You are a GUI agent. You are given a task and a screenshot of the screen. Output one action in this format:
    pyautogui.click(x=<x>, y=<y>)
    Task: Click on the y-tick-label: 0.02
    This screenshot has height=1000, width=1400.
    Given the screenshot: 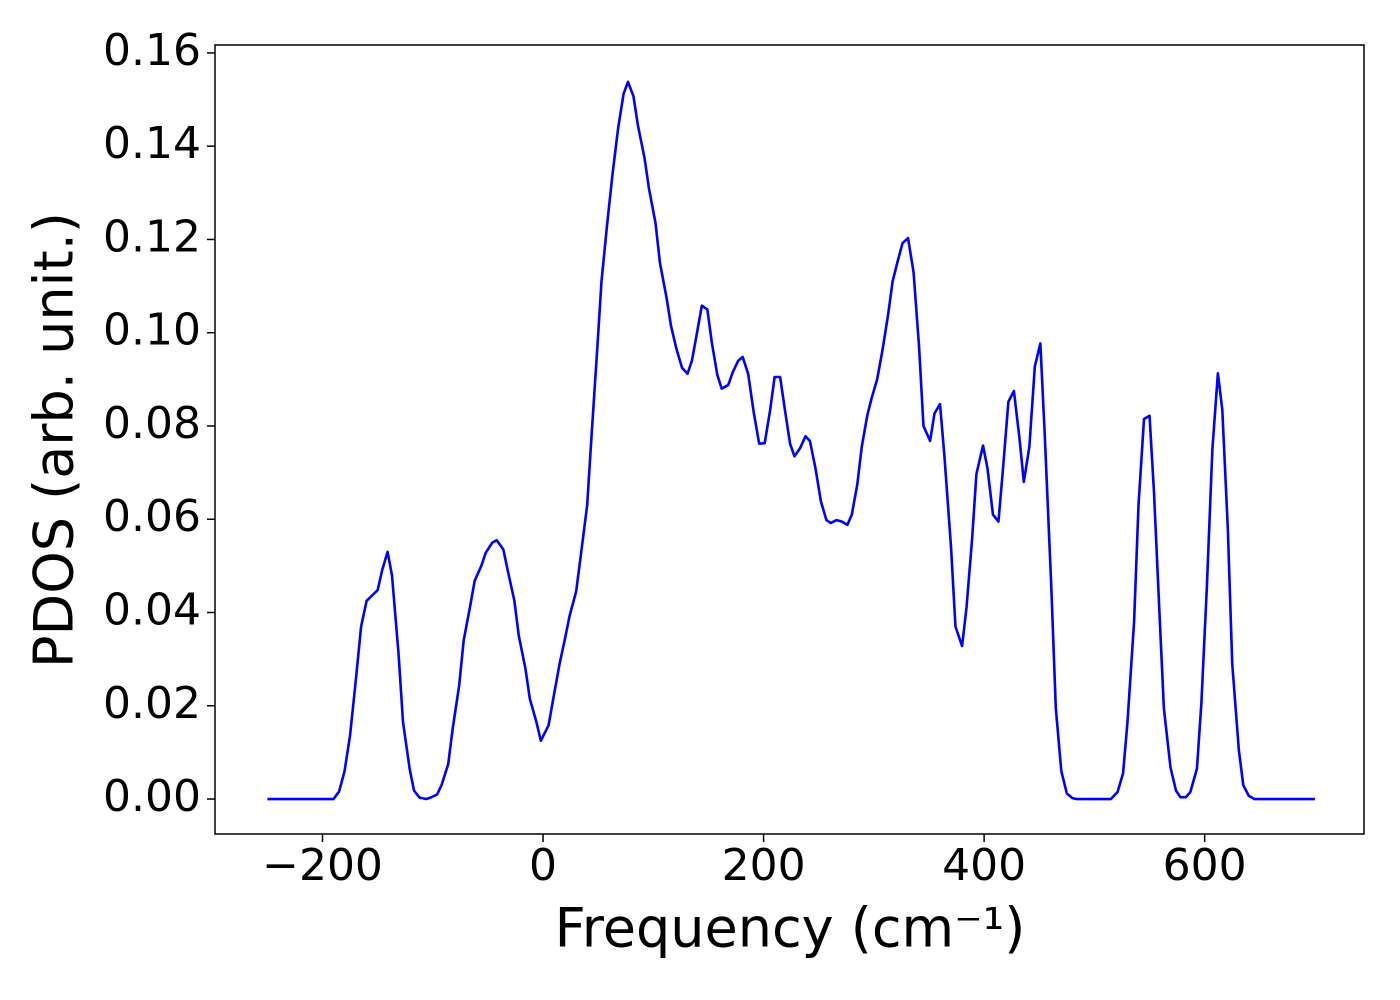 What is the action you would take?
    pyautogui.click(x=152, y=703)
    